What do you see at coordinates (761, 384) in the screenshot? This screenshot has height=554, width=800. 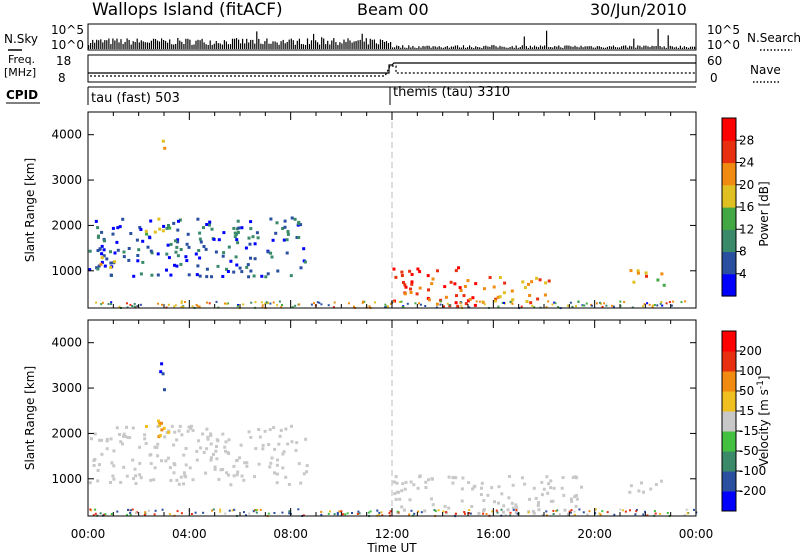 I see `velocity-colorbar-label-sup: -1` at bounding box center [761, 384].